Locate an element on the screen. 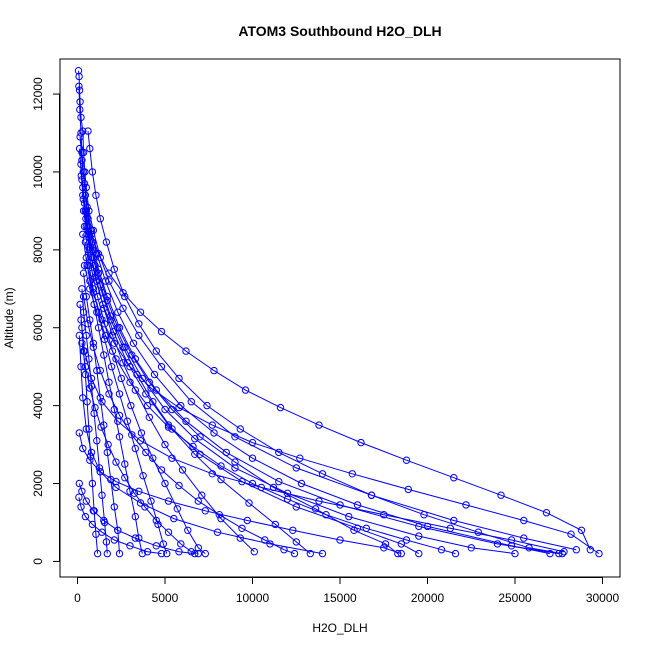 Image resolution: width=650 pixels, height=650 pixels. chart-title: ATOM3 Southbound H2O_DLH is located at coordinates (339, 31).